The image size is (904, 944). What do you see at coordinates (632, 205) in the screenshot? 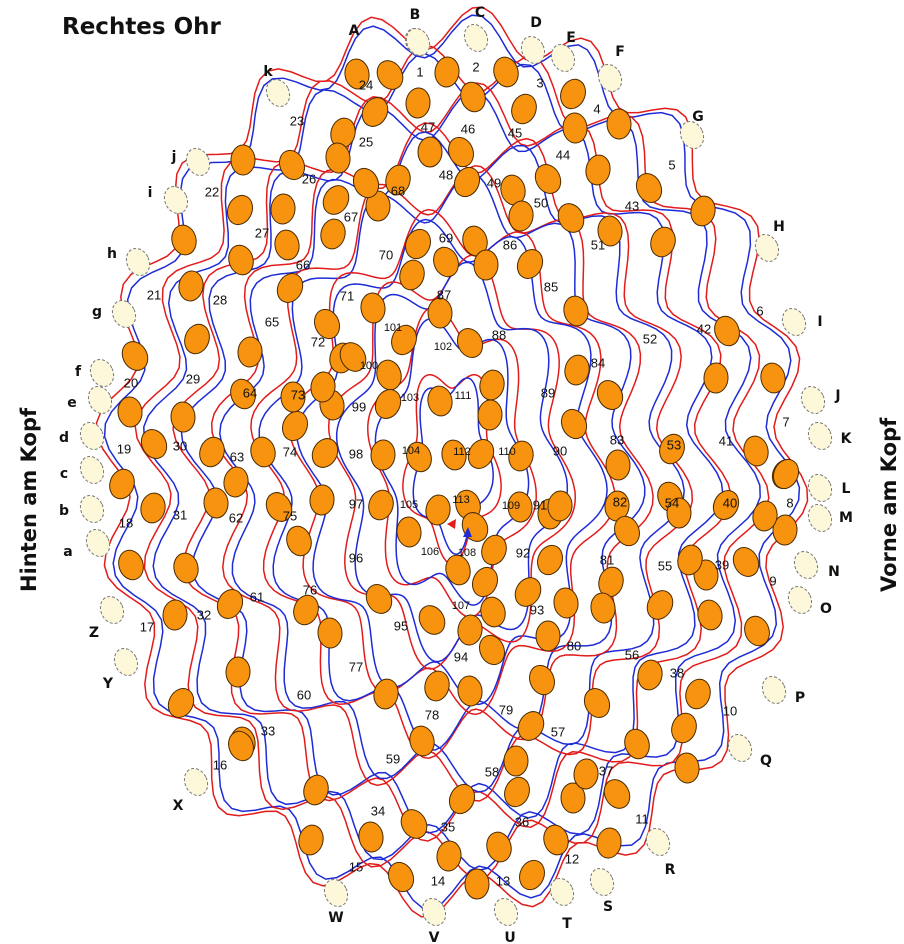
I see `node-number: 43` at bounding box center [632, 205].